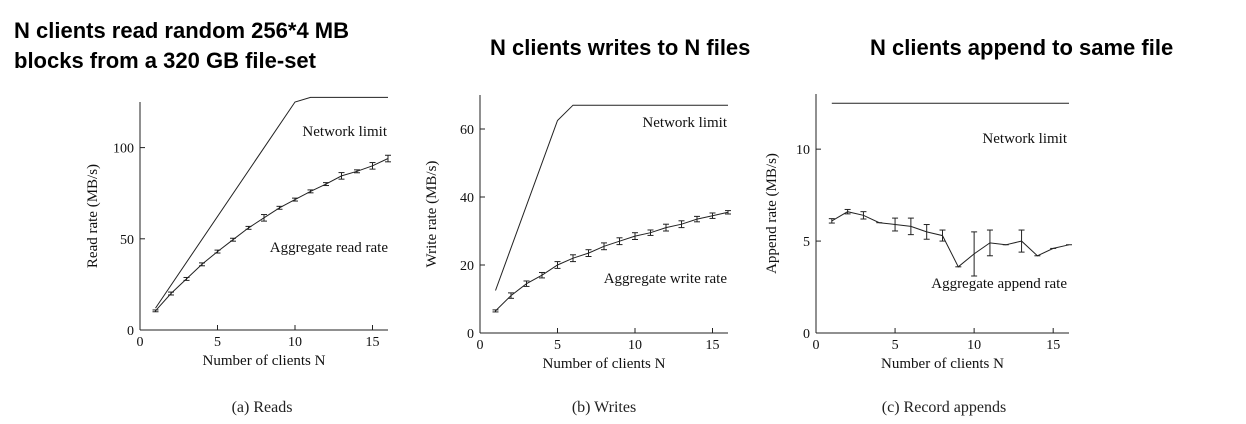 The image size is (1246, 424). I want to click on chart-b-series-network-limit-line, so click(611, 197).